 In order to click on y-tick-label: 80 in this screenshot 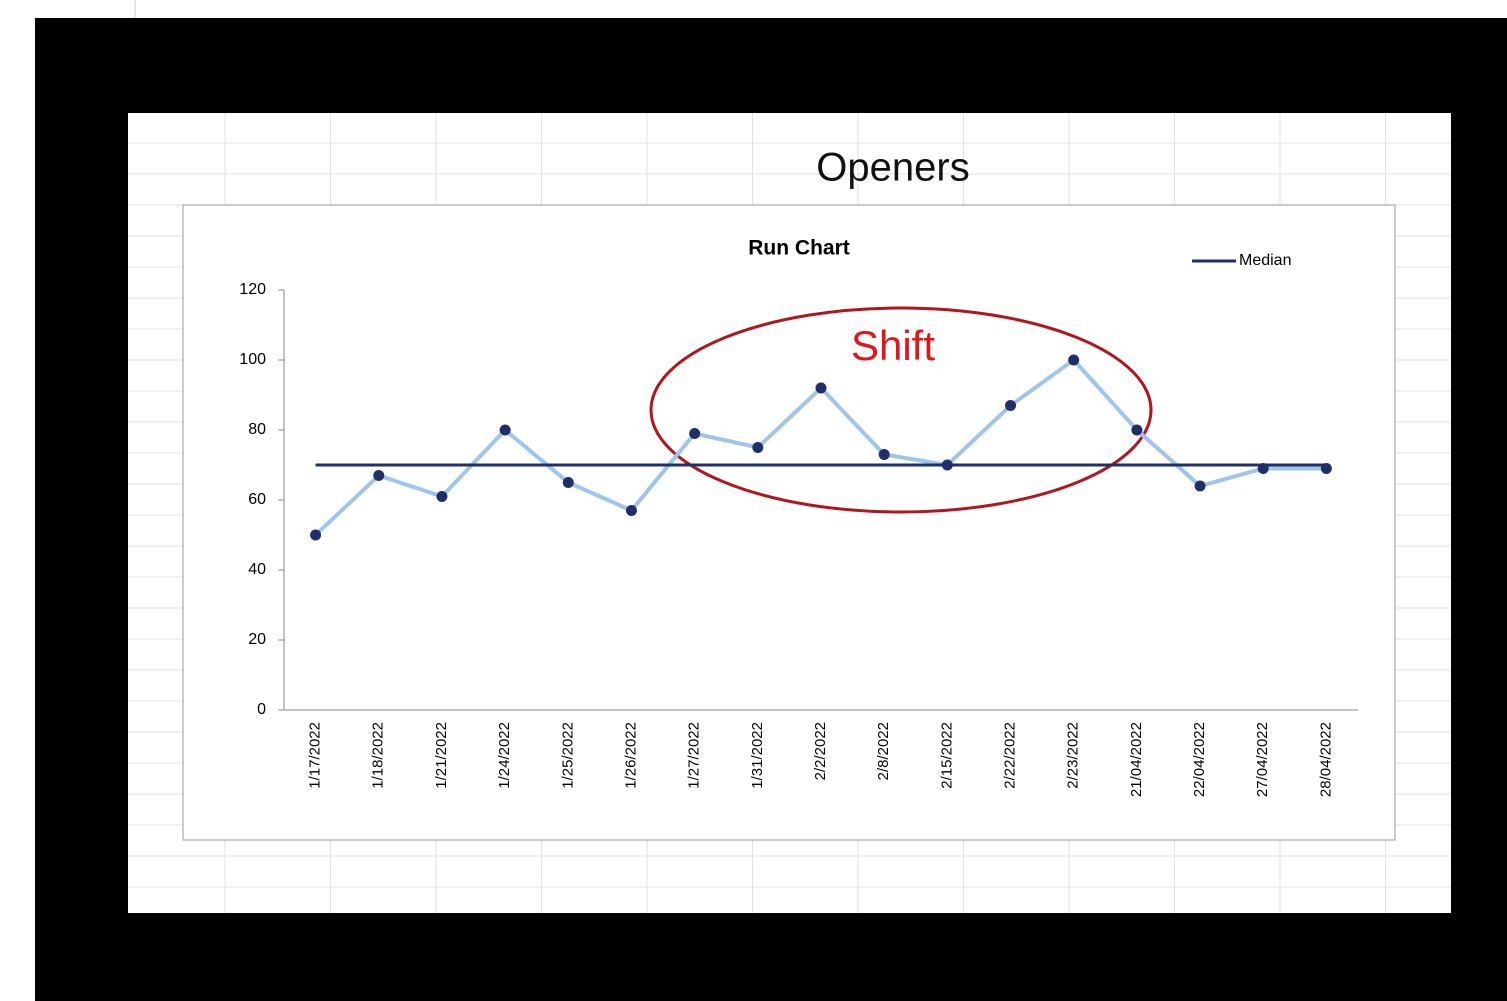, I will do `click(257, 429)`.